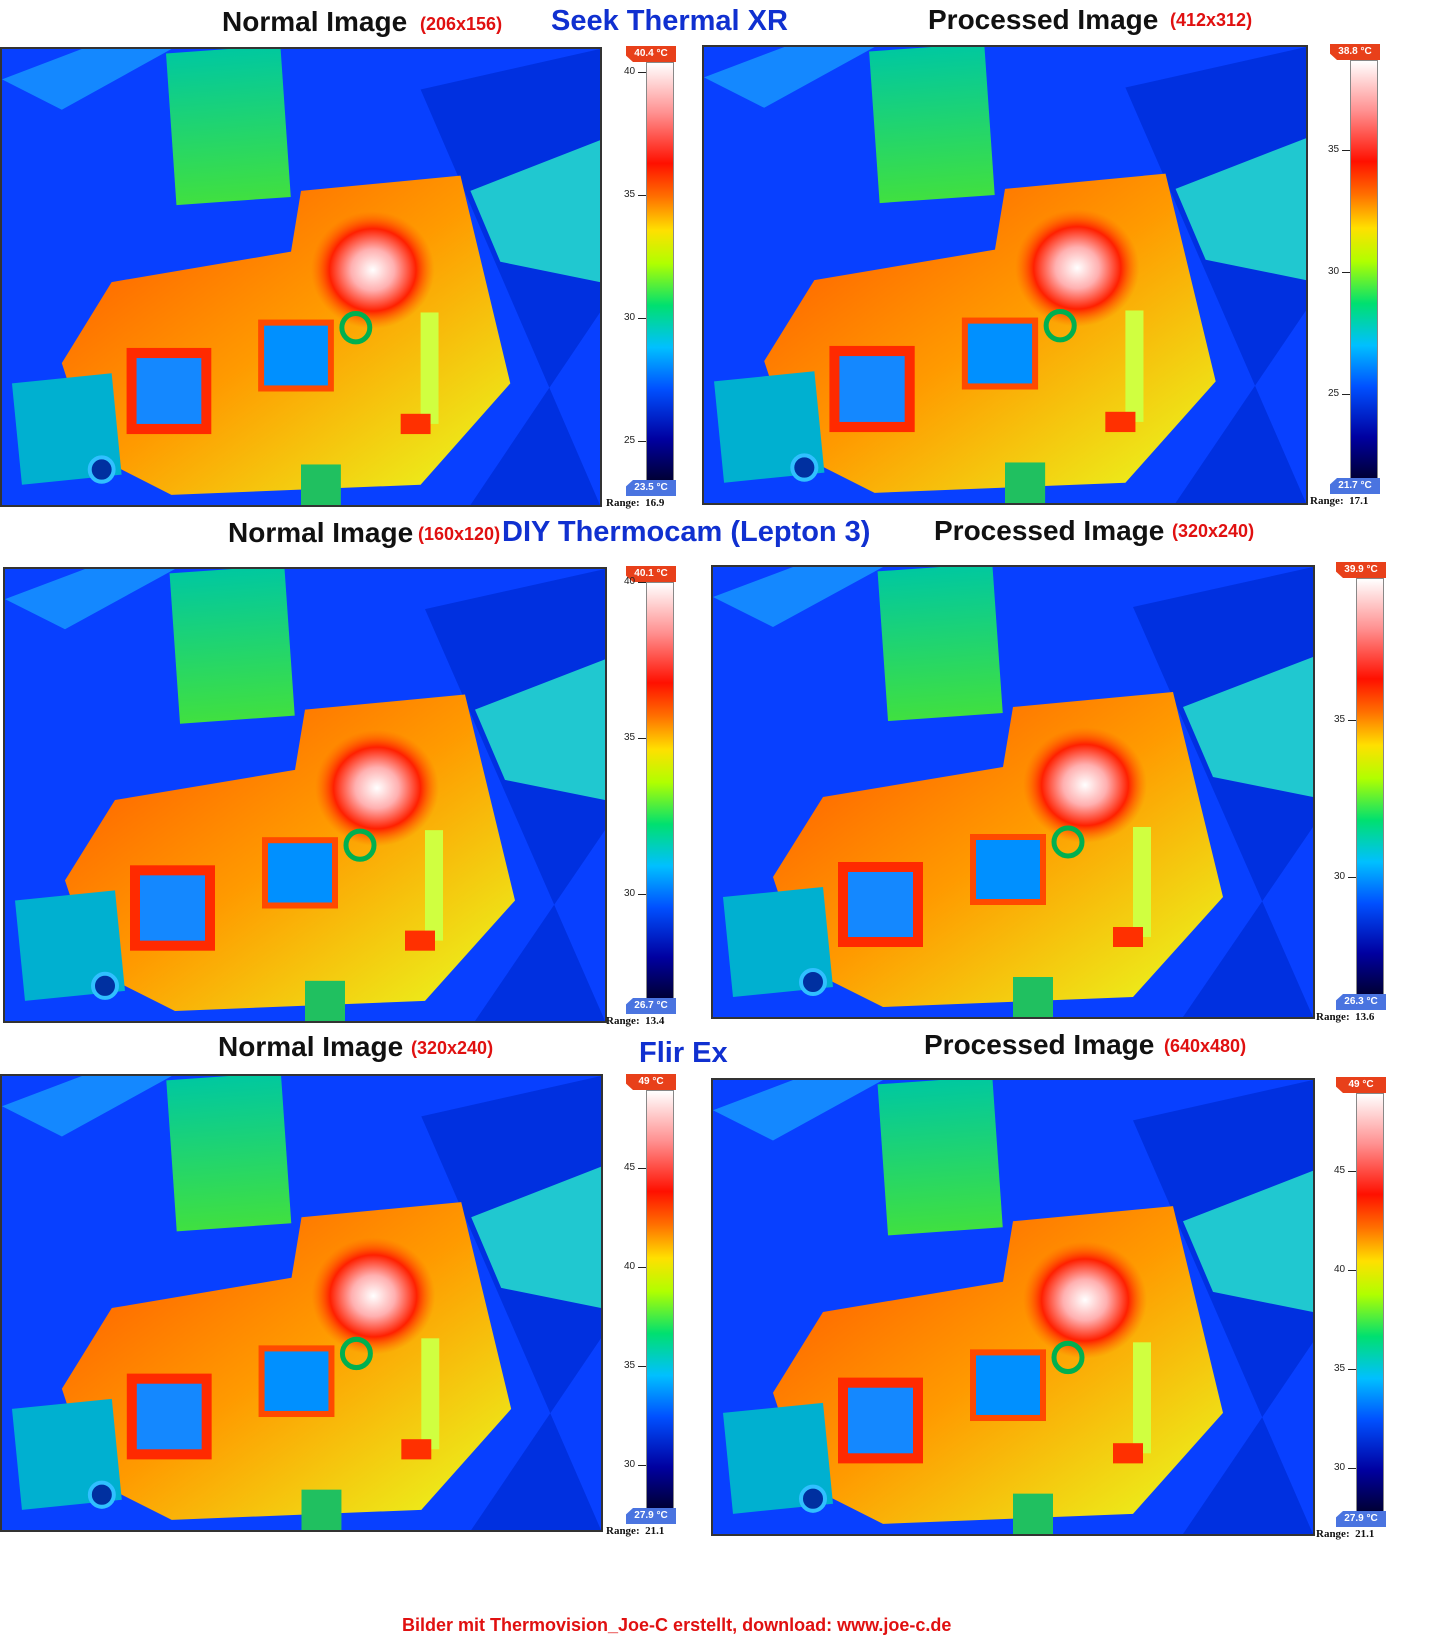  I want to click on row1-right-resolution: (412x312), so click(1211, 20).